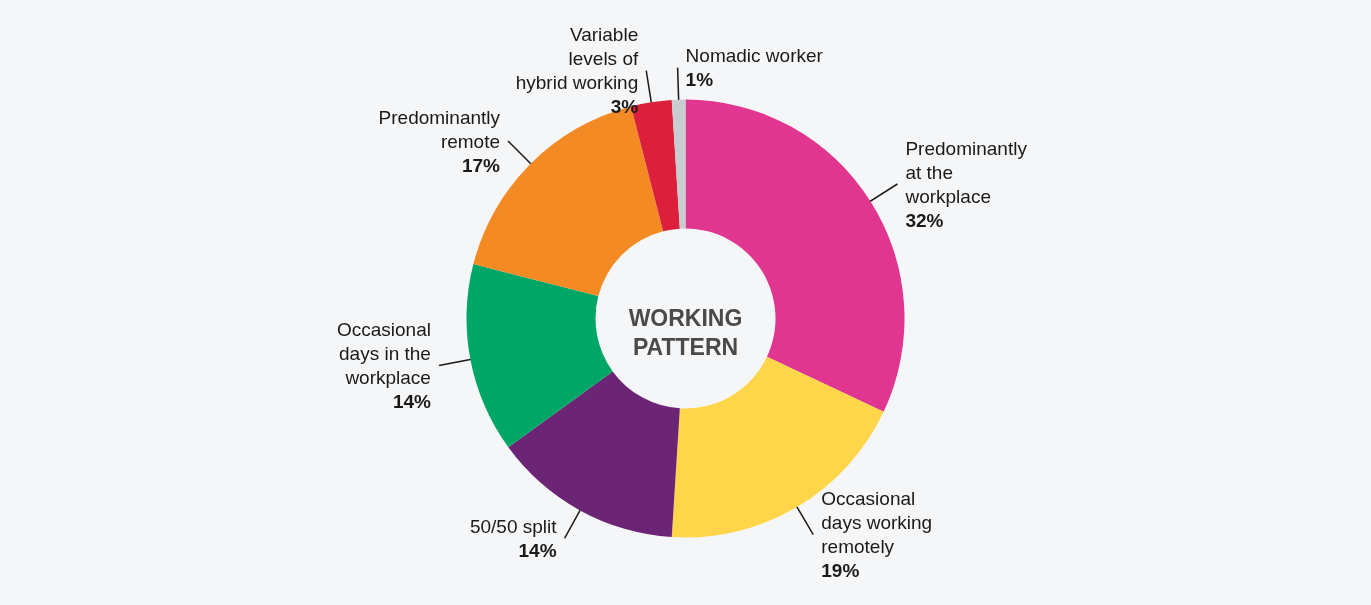 This screenshot has width=1371, height=605. Describe the element at coordinates (966, 172) in the screenshot. I see `slice-label: Predominantly at the workplace` at that location.